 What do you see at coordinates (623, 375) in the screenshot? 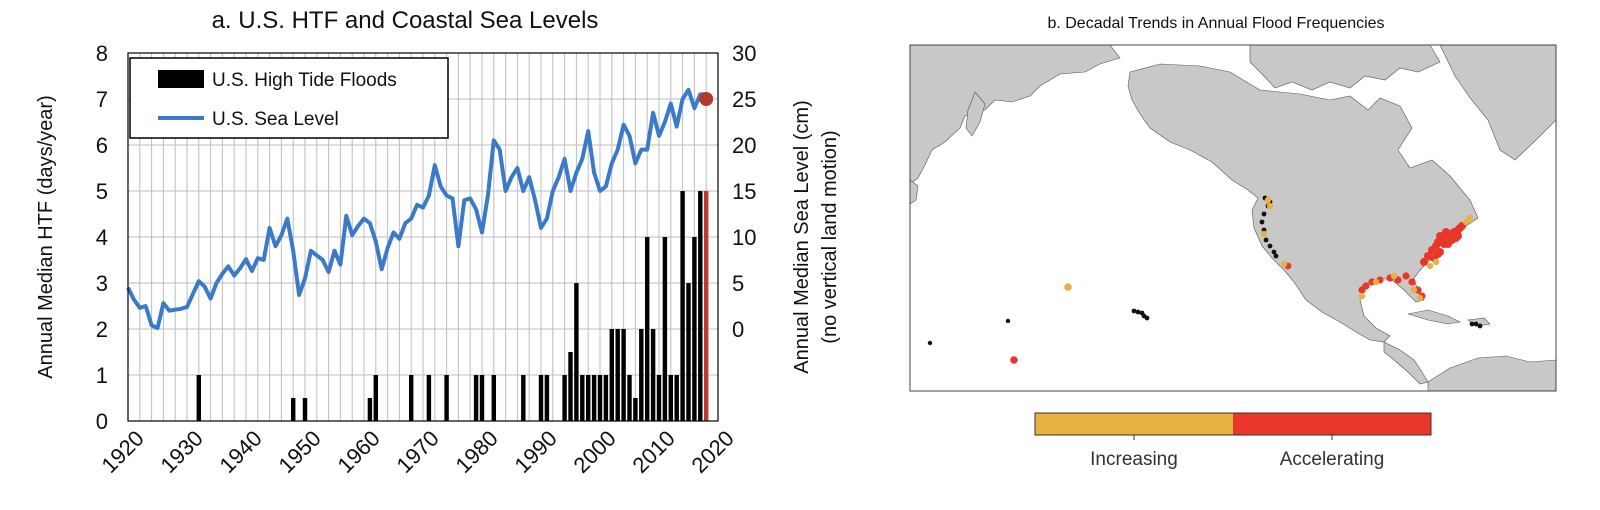
I see `htf-bar-2004` at bounding box center [623, 375].